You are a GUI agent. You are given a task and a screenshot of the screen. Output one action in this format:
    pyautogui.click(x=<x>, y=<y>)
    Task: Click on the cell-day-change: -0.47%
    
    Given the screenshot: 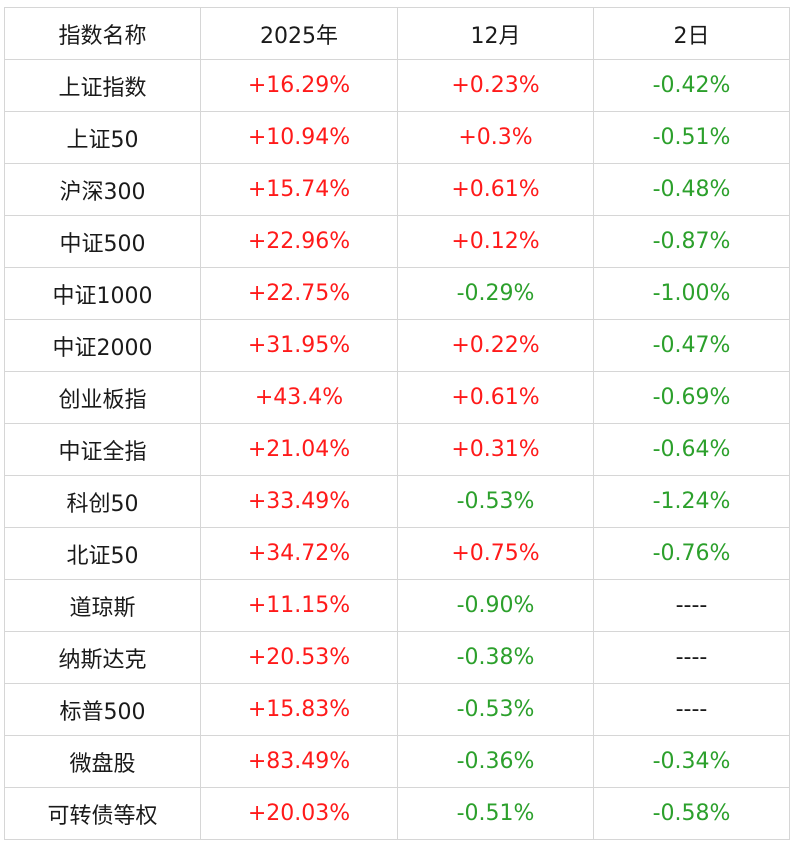 What is the action you would take?
    pyautogui.click(x=691, y=345)
    